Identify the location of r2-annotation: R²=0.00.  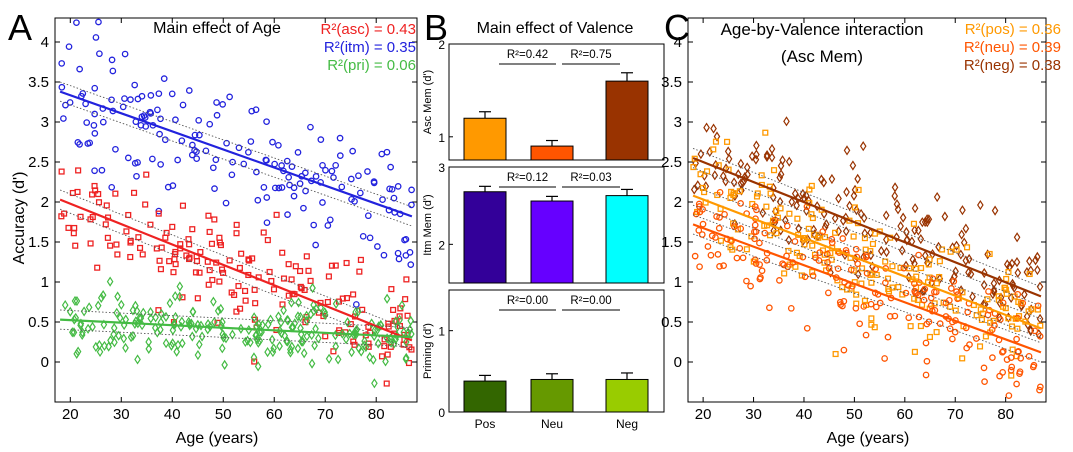
(590, 301).